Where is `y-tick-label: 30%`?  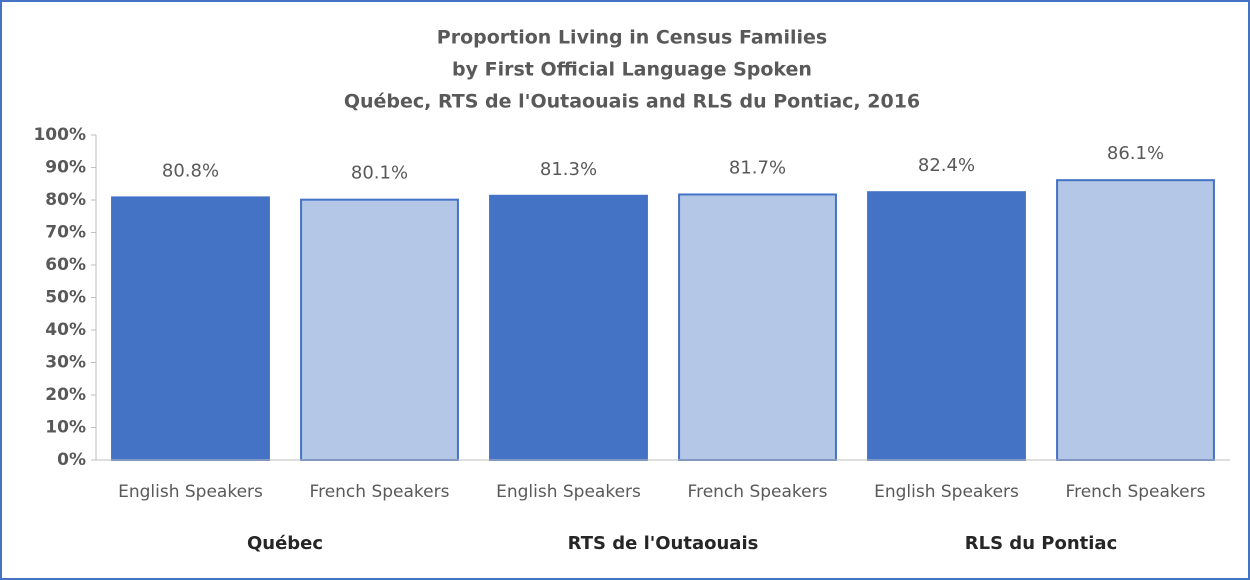 y-tick-label: 30% is located at coordinates (65, 363).